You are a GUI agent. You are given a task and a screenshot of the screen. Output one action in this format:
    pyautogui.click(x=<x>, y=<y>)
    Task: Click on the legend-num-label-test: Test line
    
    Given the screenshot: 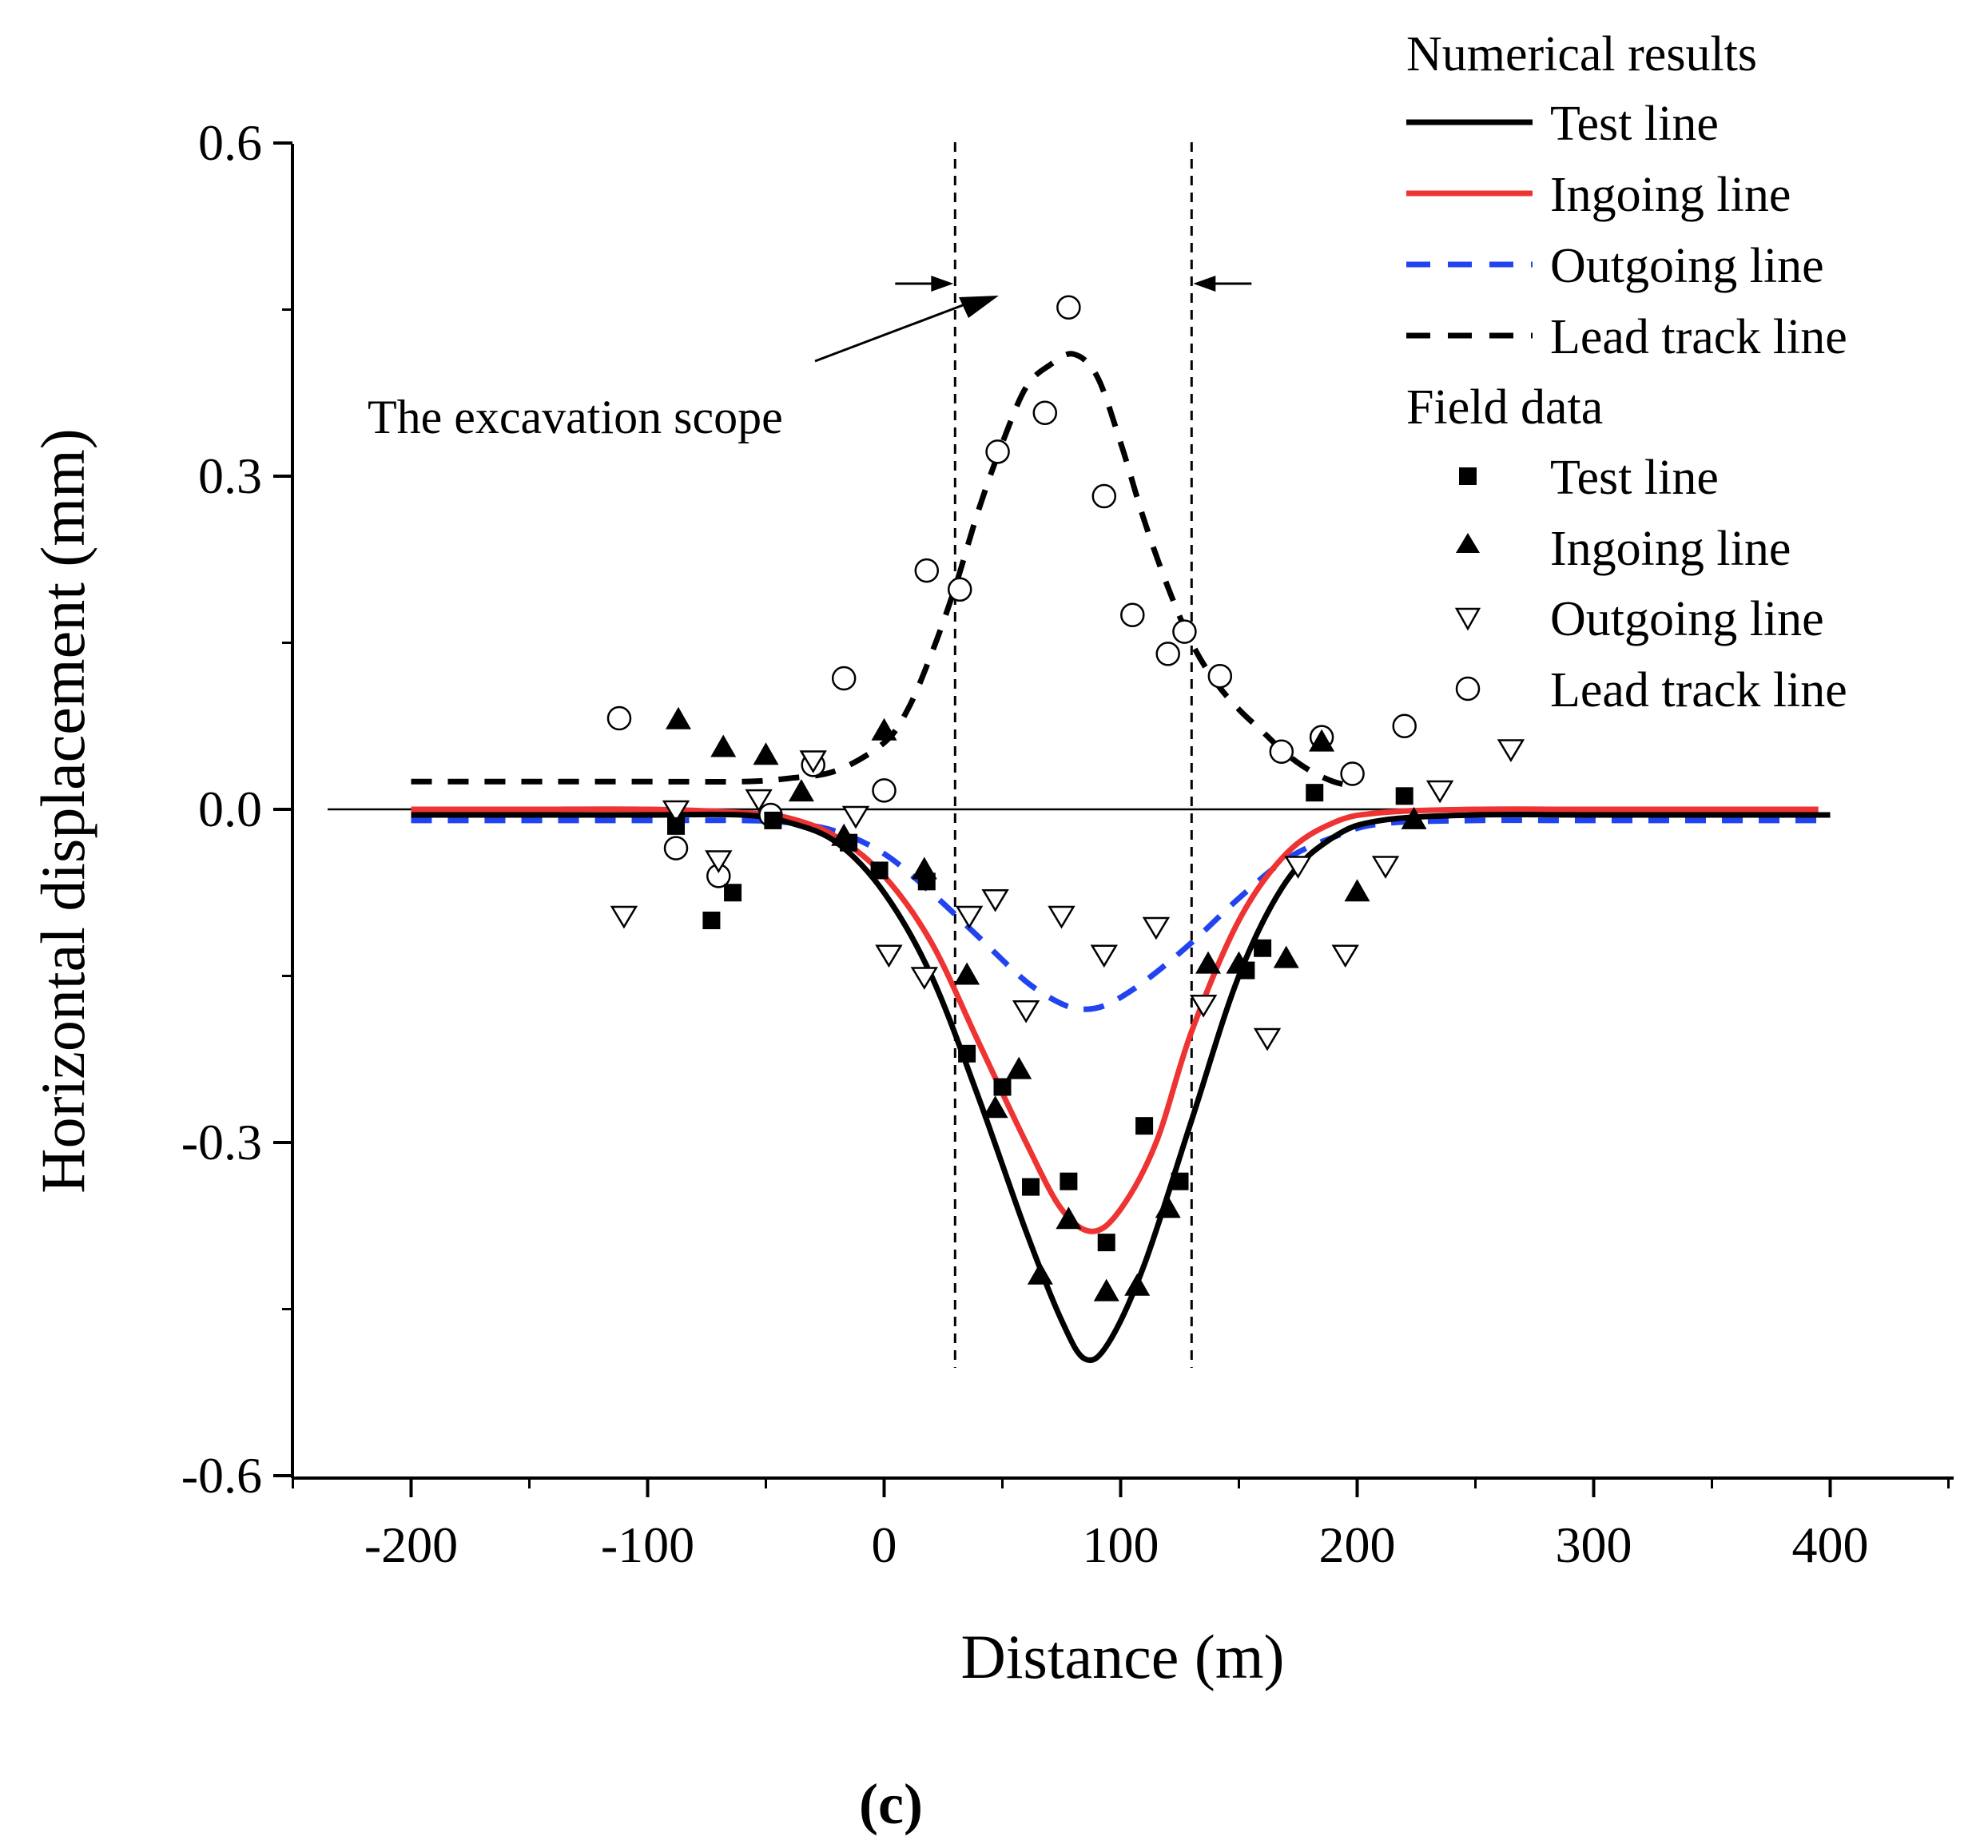 What is the action you would take?
    pyautogui.click(x=1634, y=124)
    